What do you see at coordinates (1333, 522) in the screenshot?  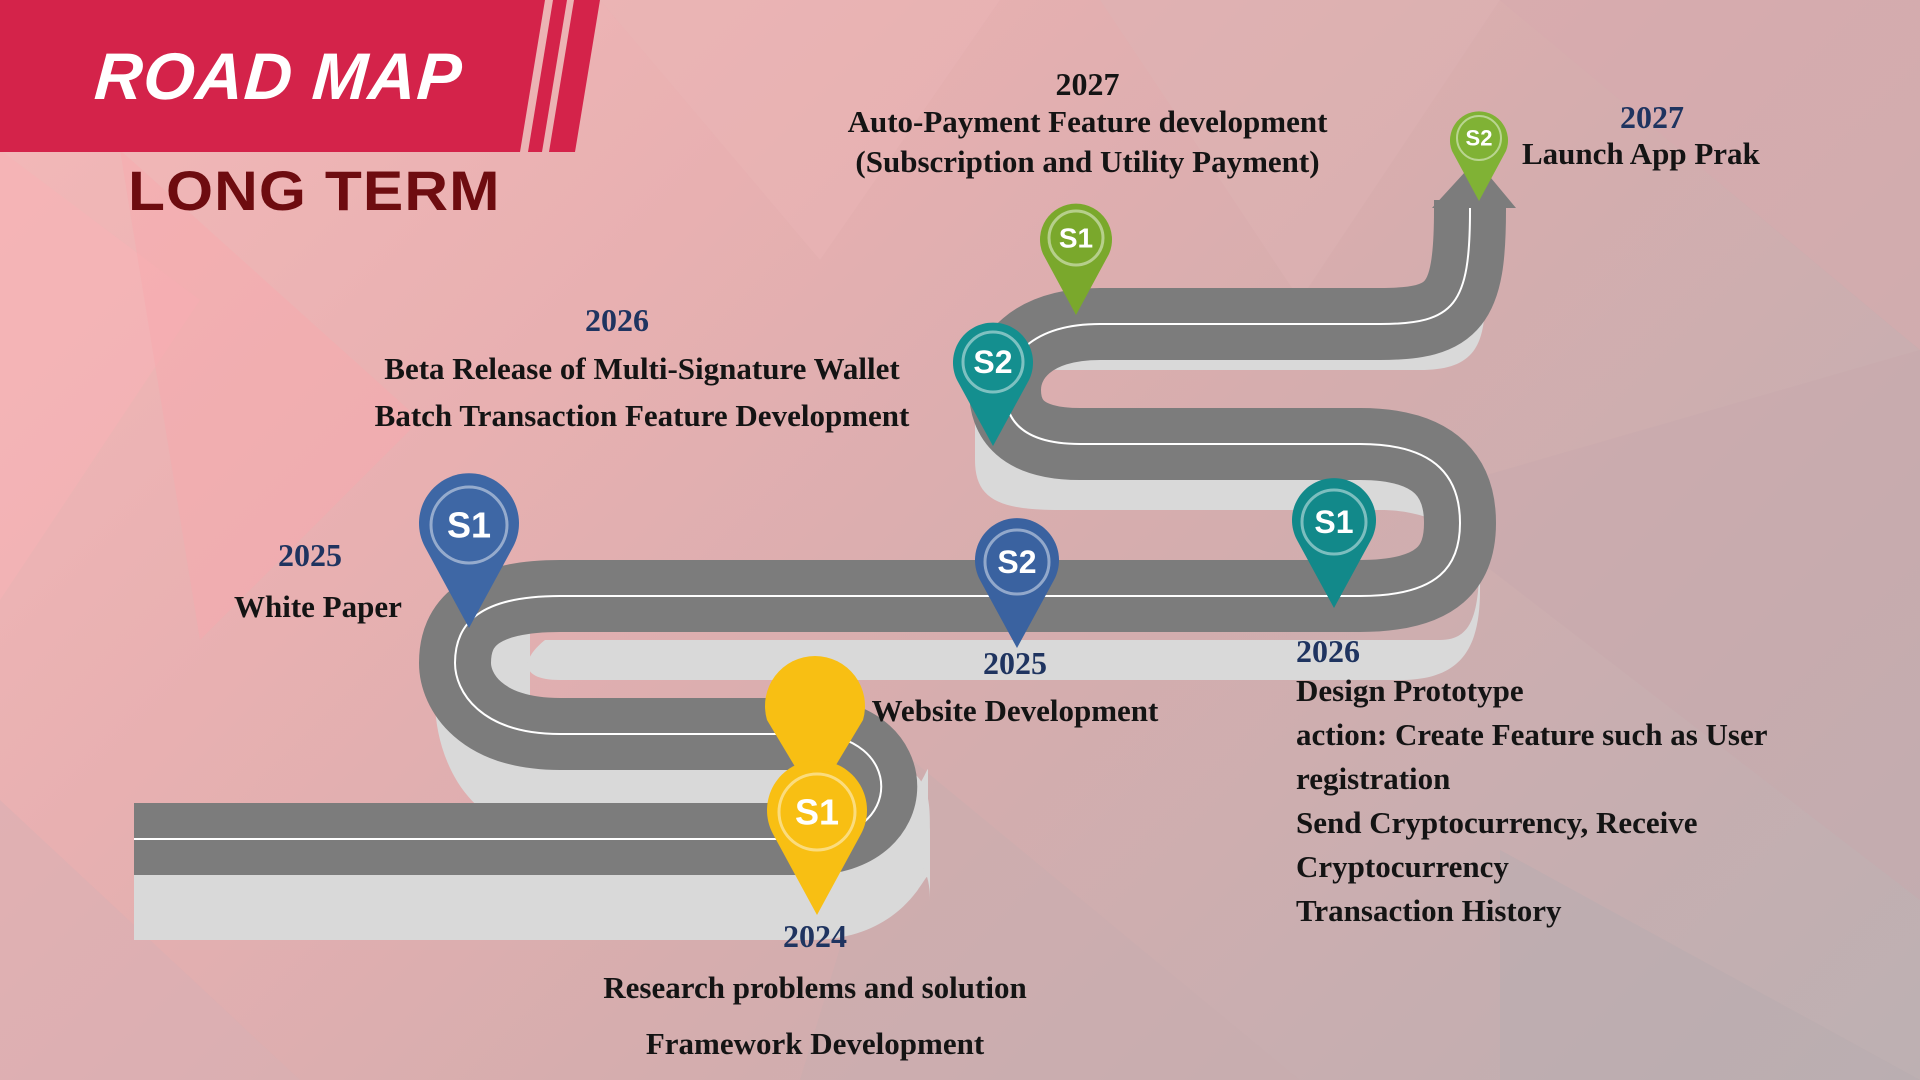 I see `pin-4-label: S1` at bounding box center [1333, 522].